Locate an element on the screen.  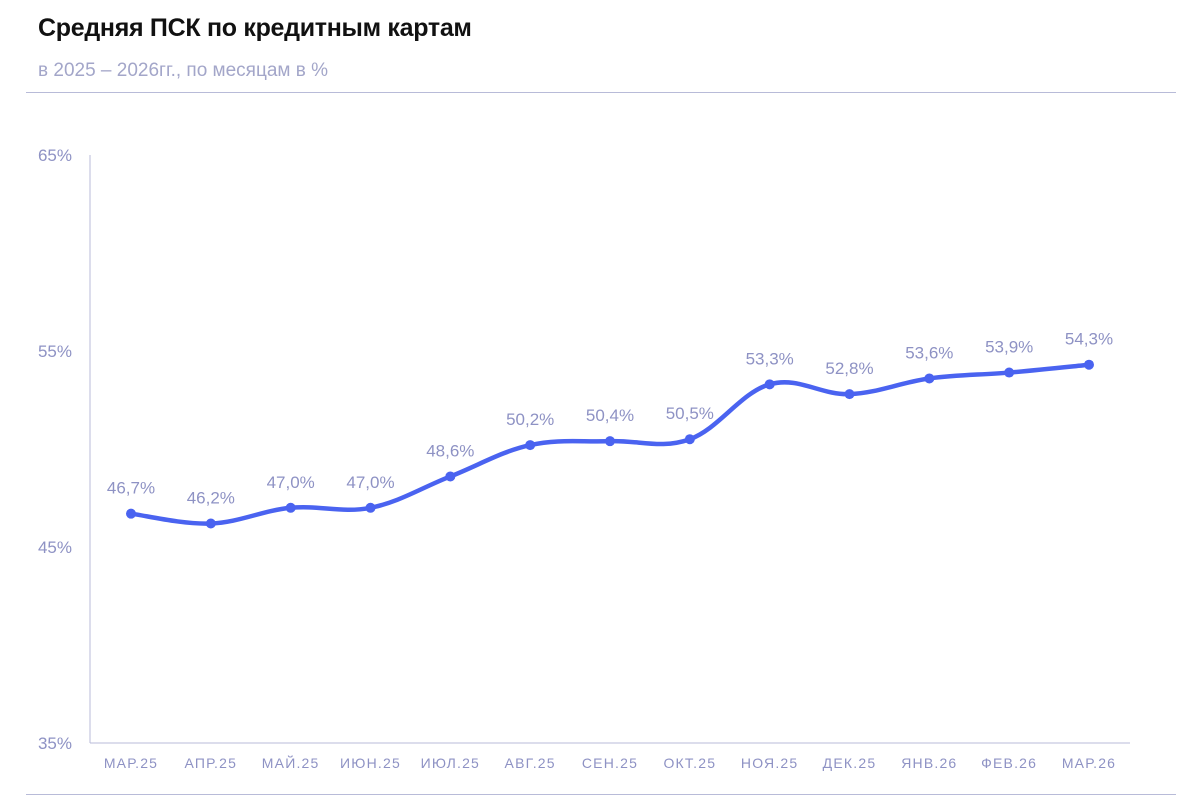
chart-title: Средняя ПСК по кредитным картам is located at coordinates (255, 28).